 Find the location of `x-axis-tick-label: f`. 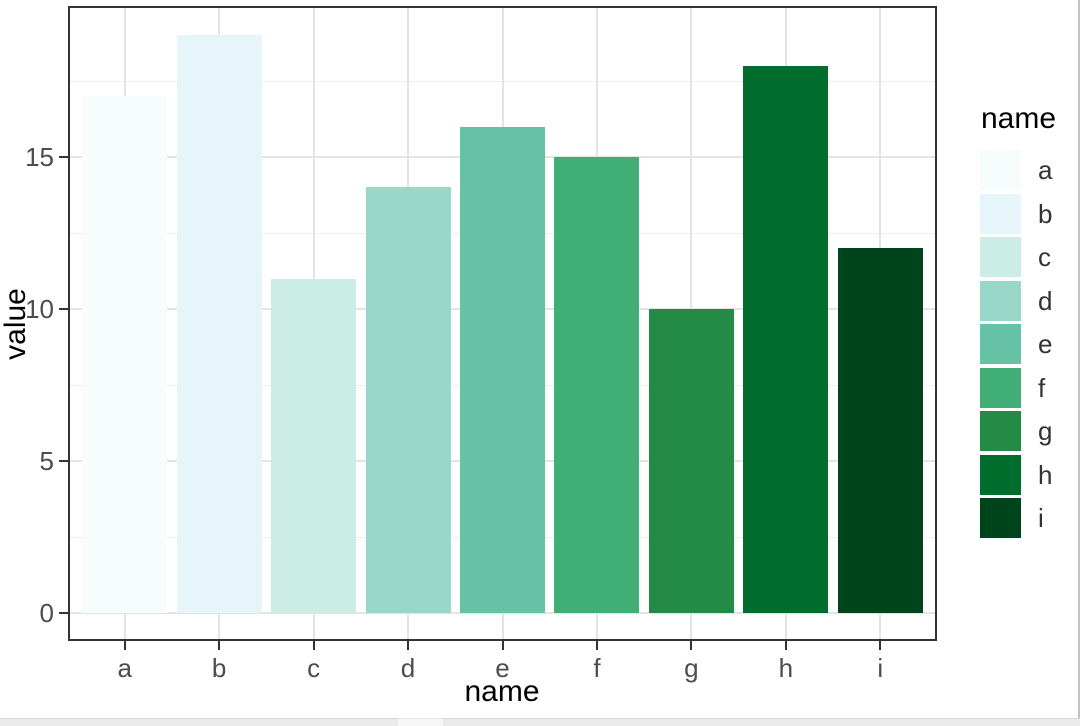

x-axis-tick-label: f is located at coordinates (597, 668).